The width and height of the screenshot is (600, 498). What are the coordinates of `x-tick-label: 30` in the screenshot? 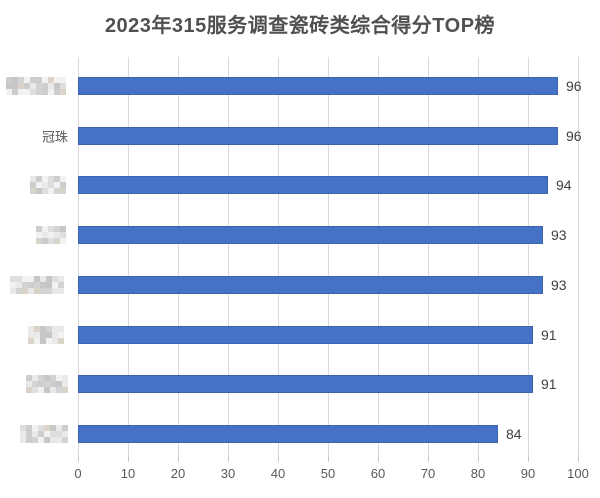 It's located at (228, 473).